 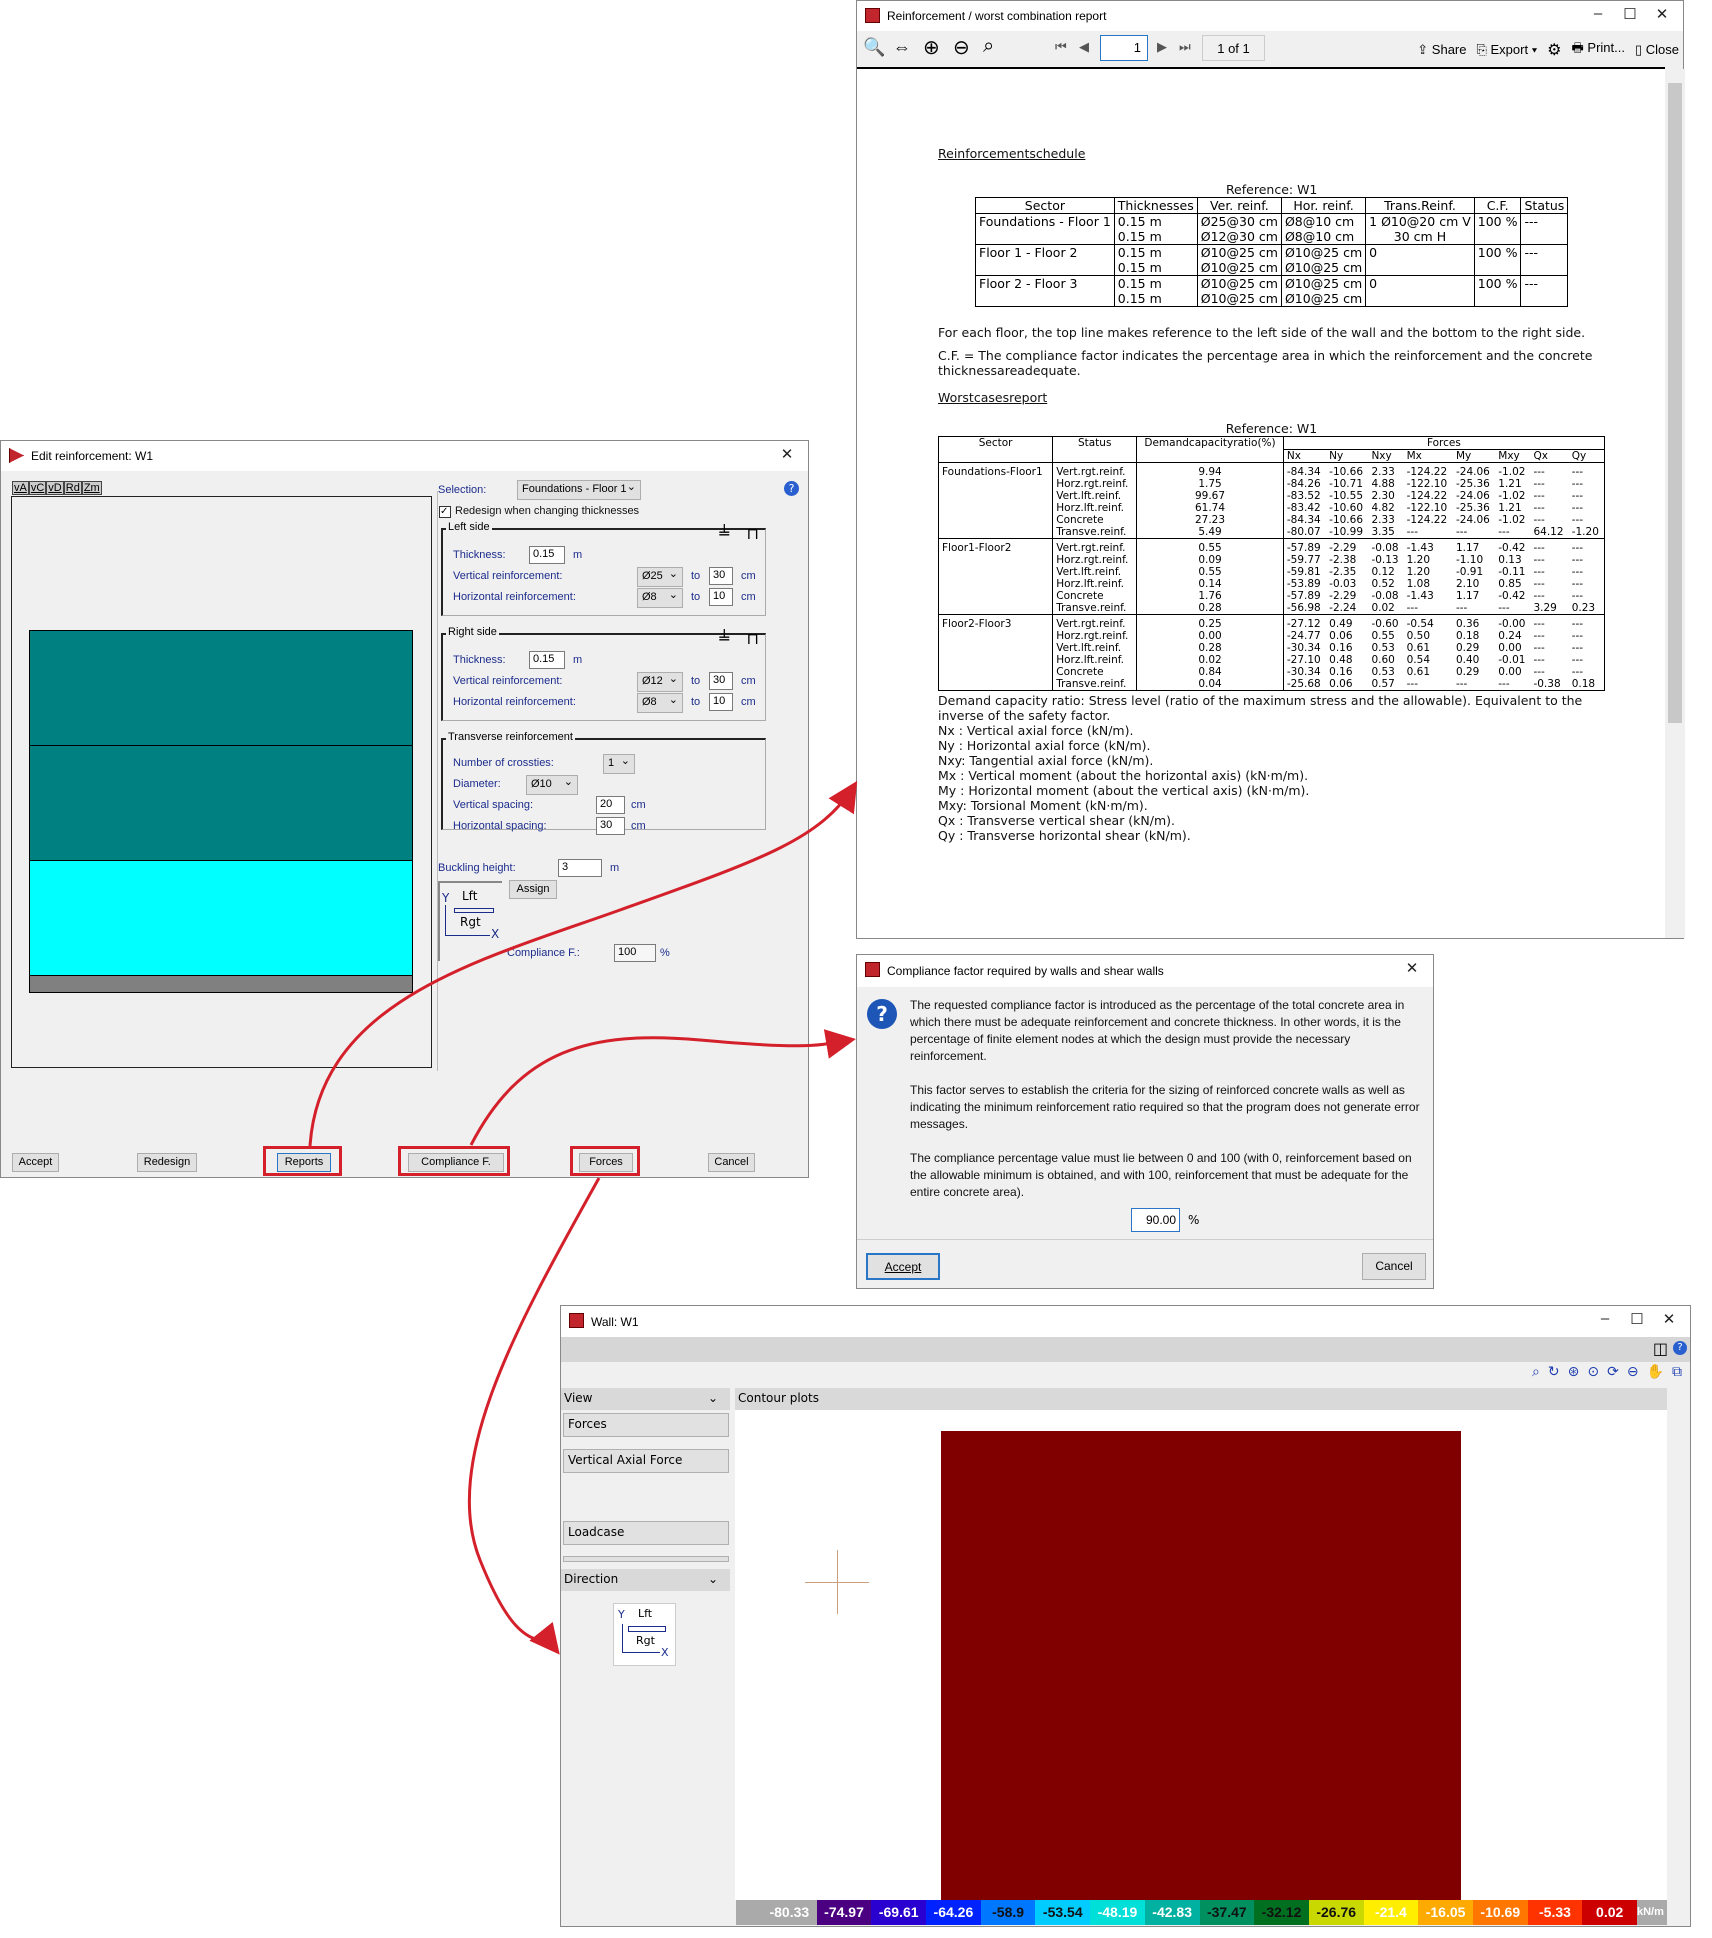 What do you see at coordinates (902, 47) in the screenshot?
I see `fit-page-icon: ⇔` at bounding box center [902, 47].